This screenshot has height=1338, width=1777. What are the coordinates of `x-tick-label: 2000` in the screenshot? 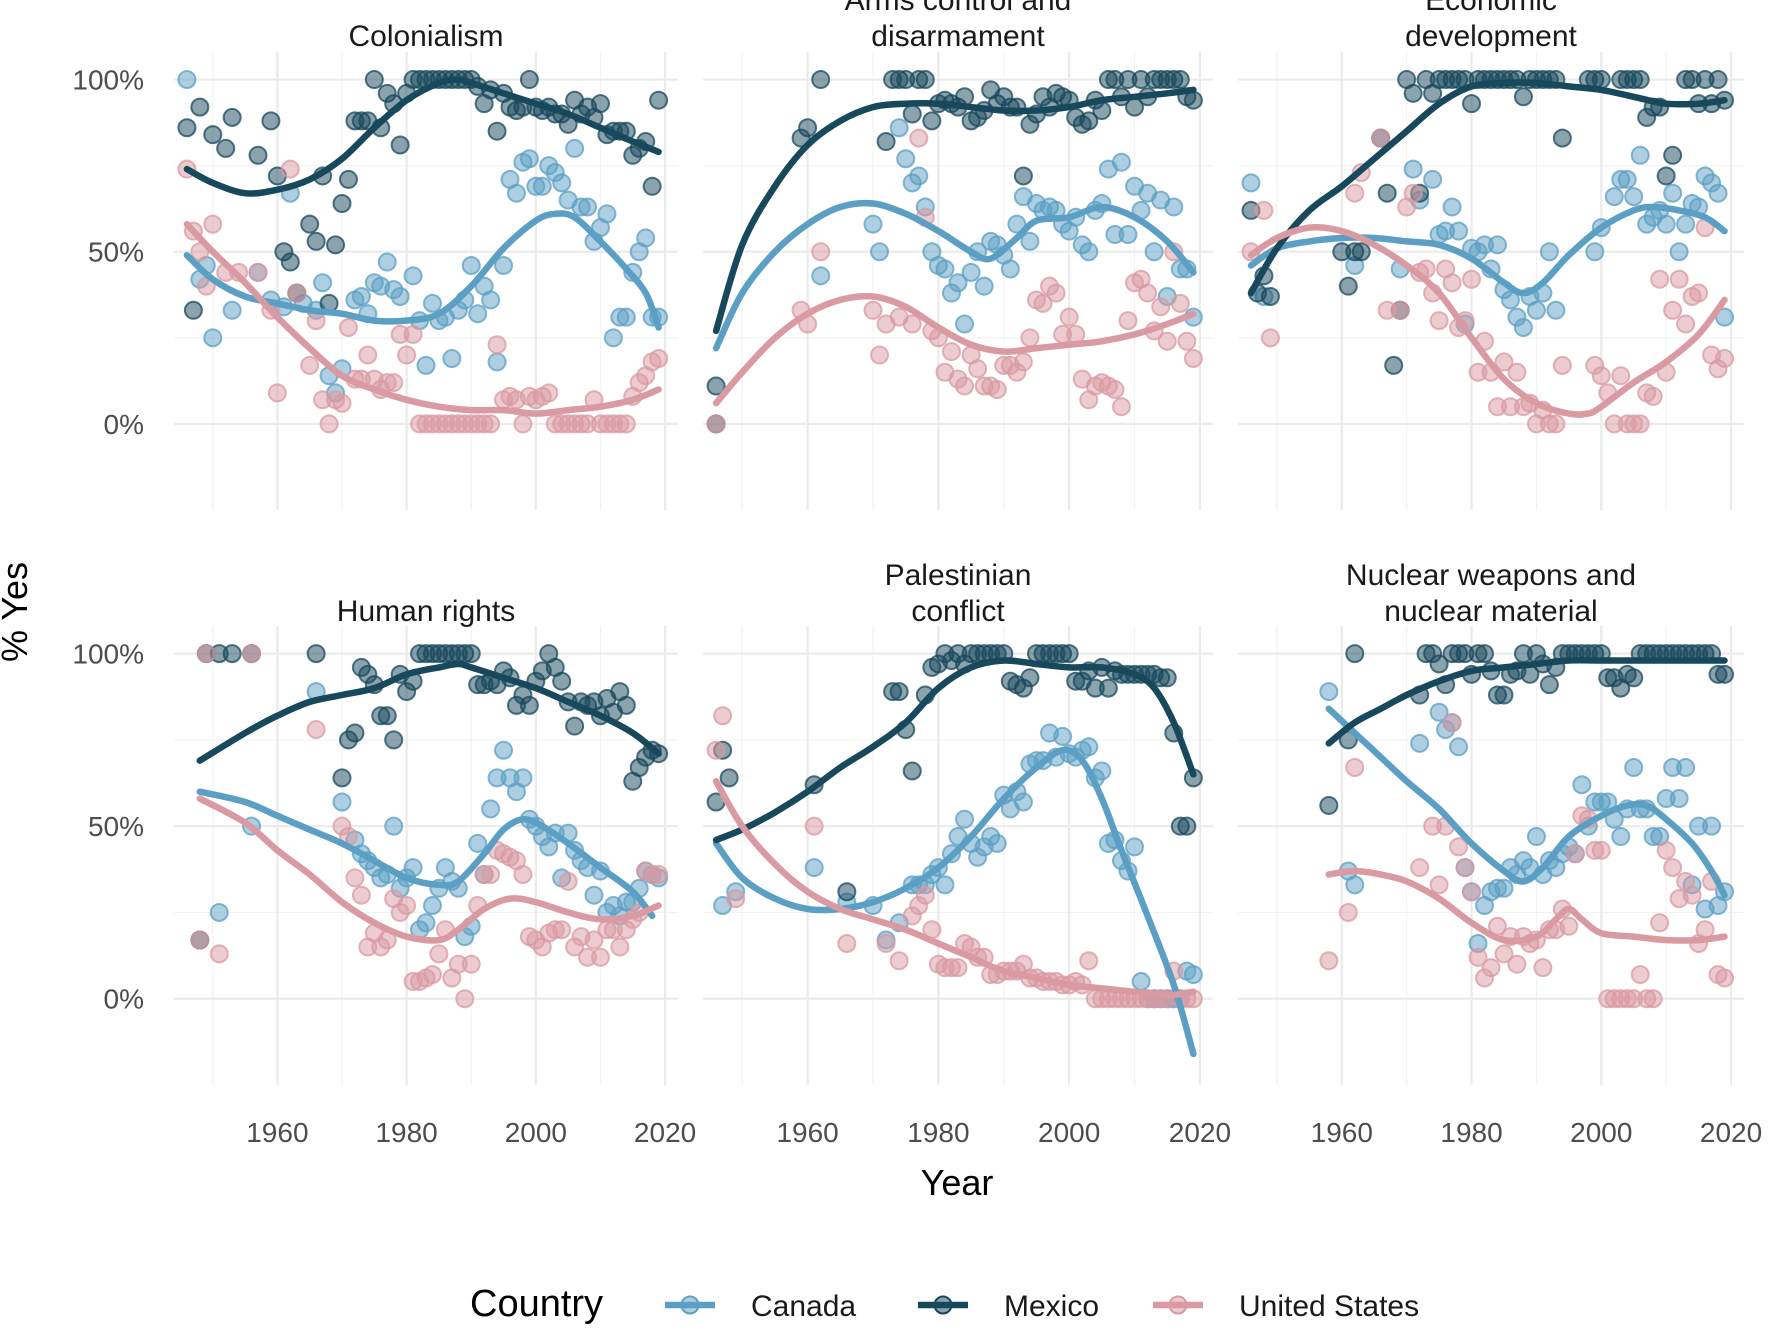 It's located at (1601, 1132).